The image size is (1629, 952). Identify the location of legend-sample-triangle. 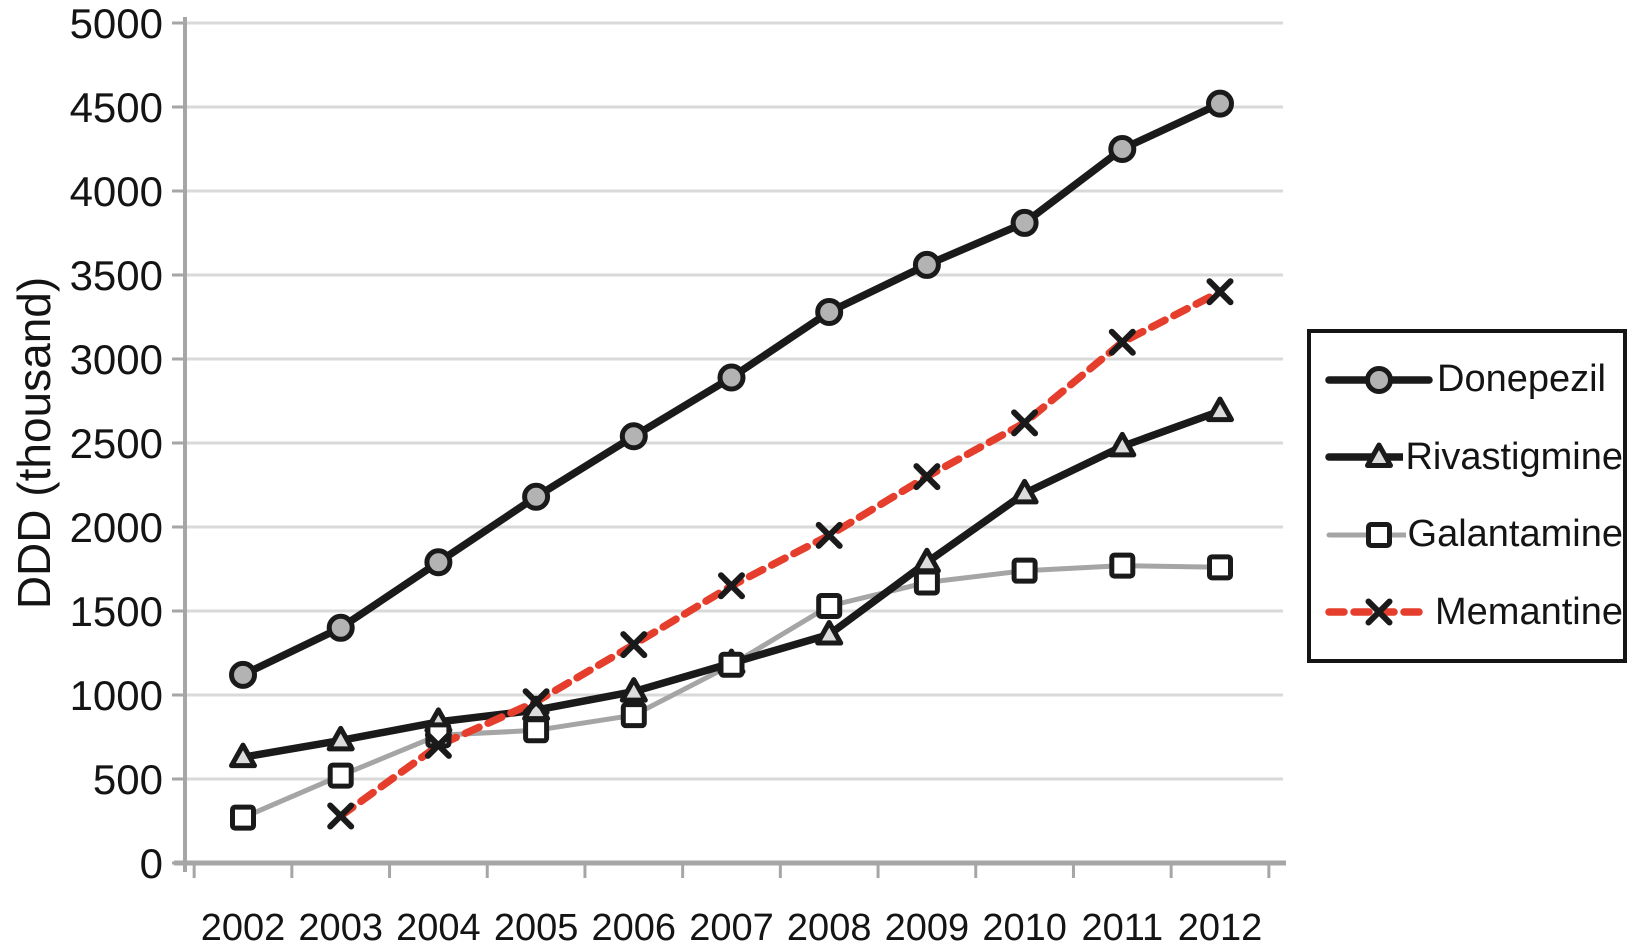
(1364, 455).